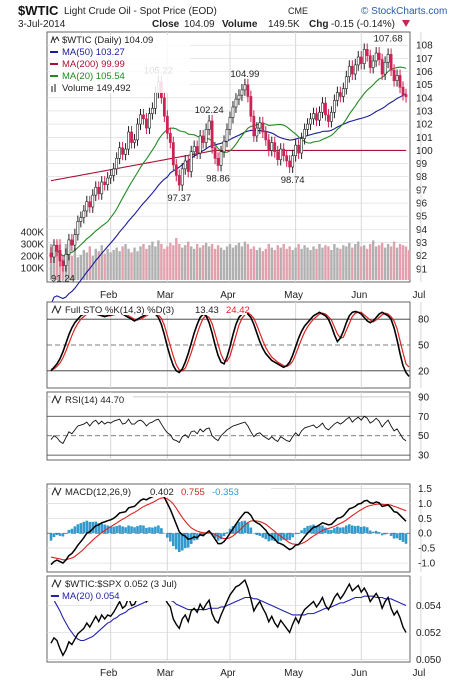  What do you see at coordinates (228, 617) in the screenshot?
I see `ratio-line` at bounding box center [228, 617].